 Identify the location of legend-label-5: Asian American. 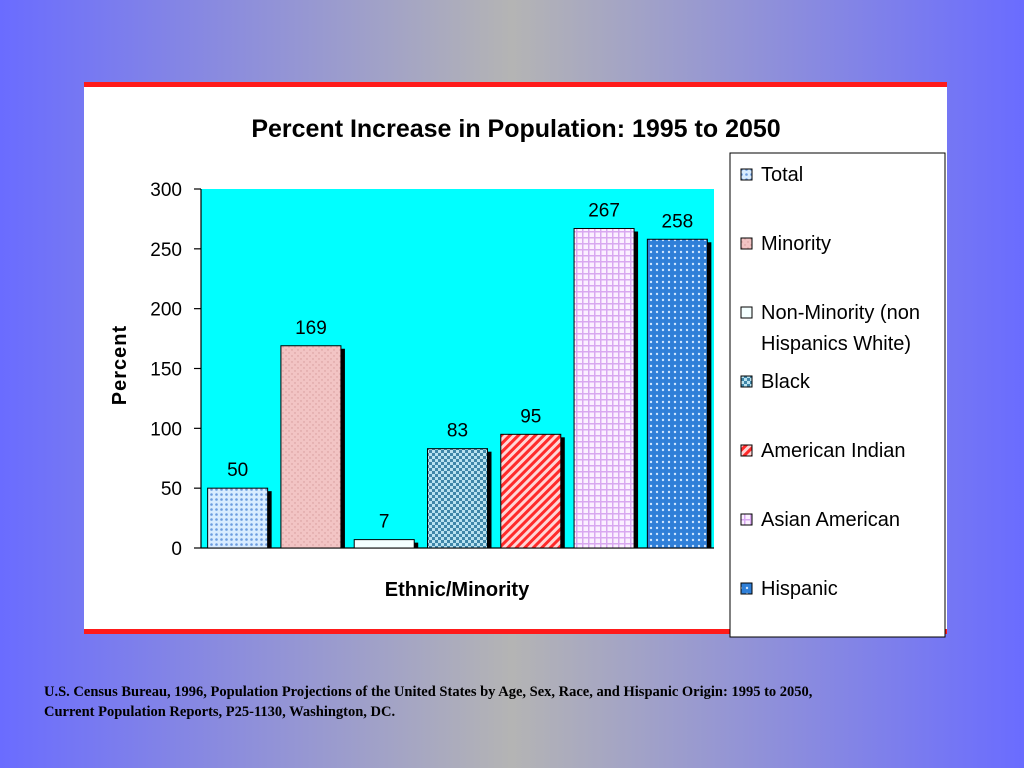
(830, 520).